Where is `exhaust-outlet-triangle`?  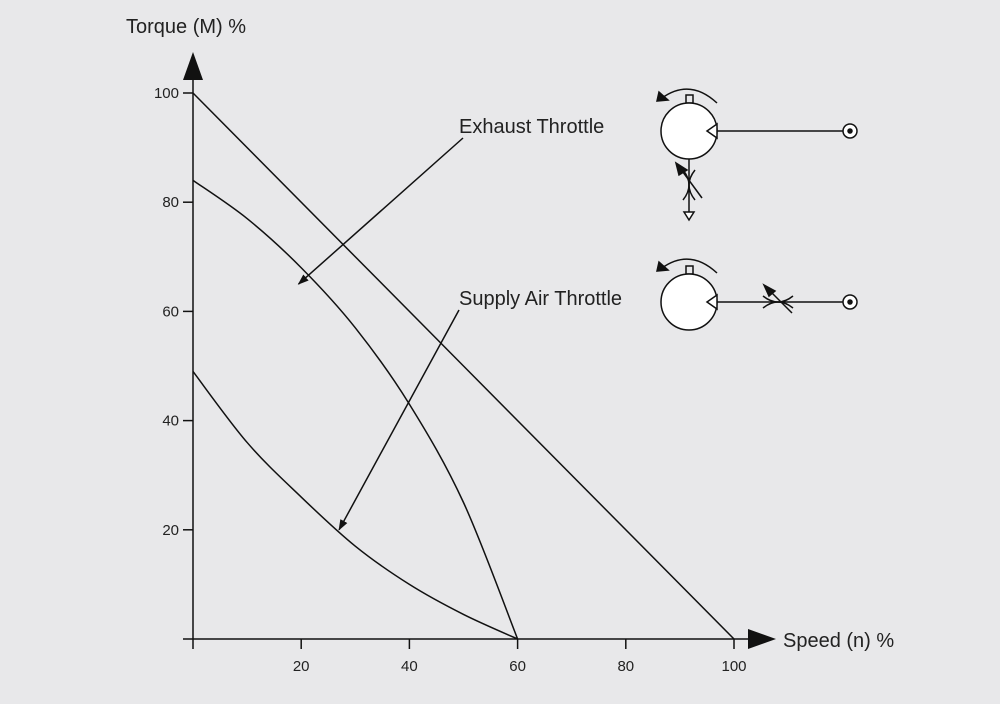 exhaust-outlet-triangle is located at coordinates (689, 216).